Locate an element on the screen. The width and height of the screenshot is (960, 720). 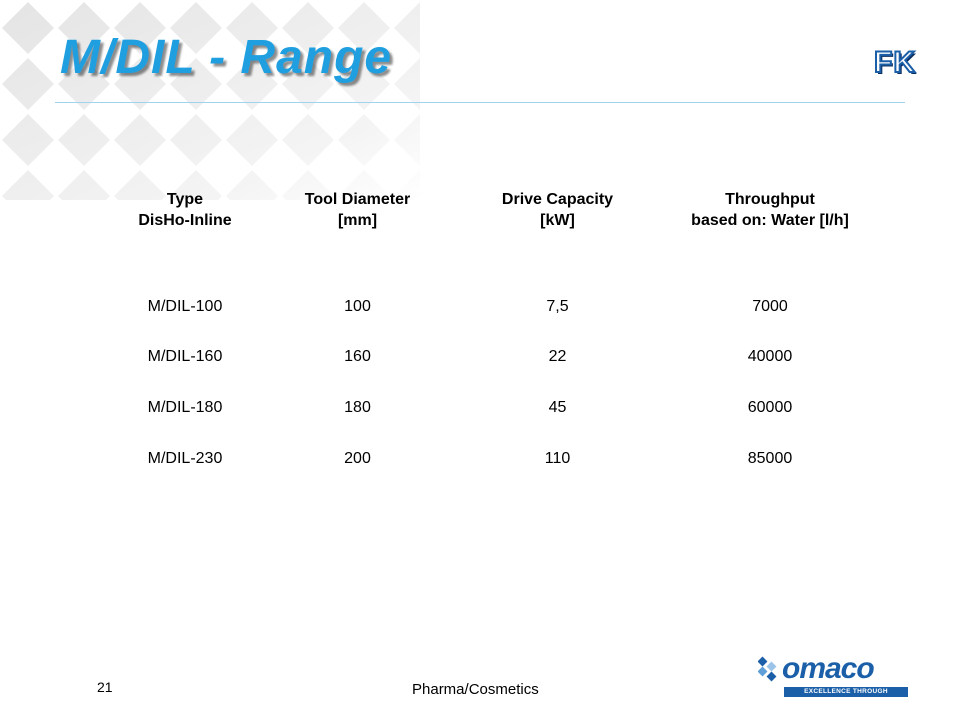
background-diamond-pattern is located at coordinates (210, 100).